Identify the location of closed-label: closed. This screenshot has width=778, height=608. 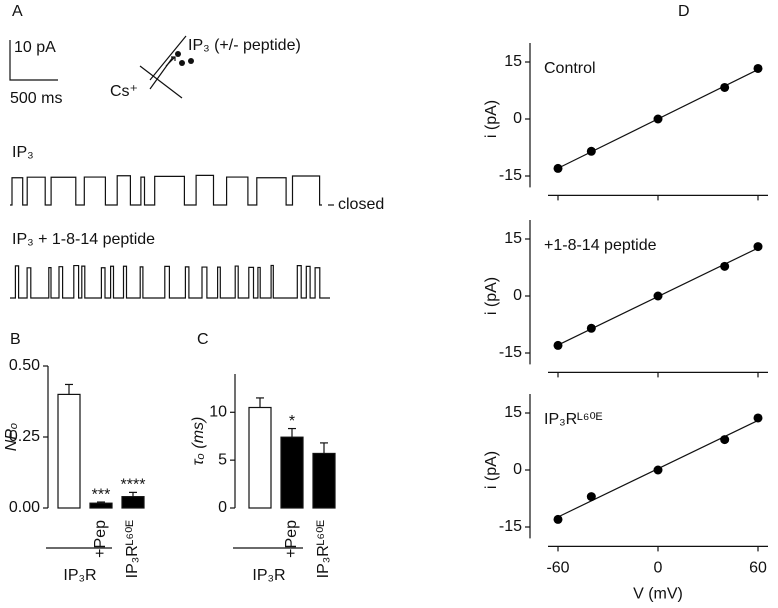
(361, 204).